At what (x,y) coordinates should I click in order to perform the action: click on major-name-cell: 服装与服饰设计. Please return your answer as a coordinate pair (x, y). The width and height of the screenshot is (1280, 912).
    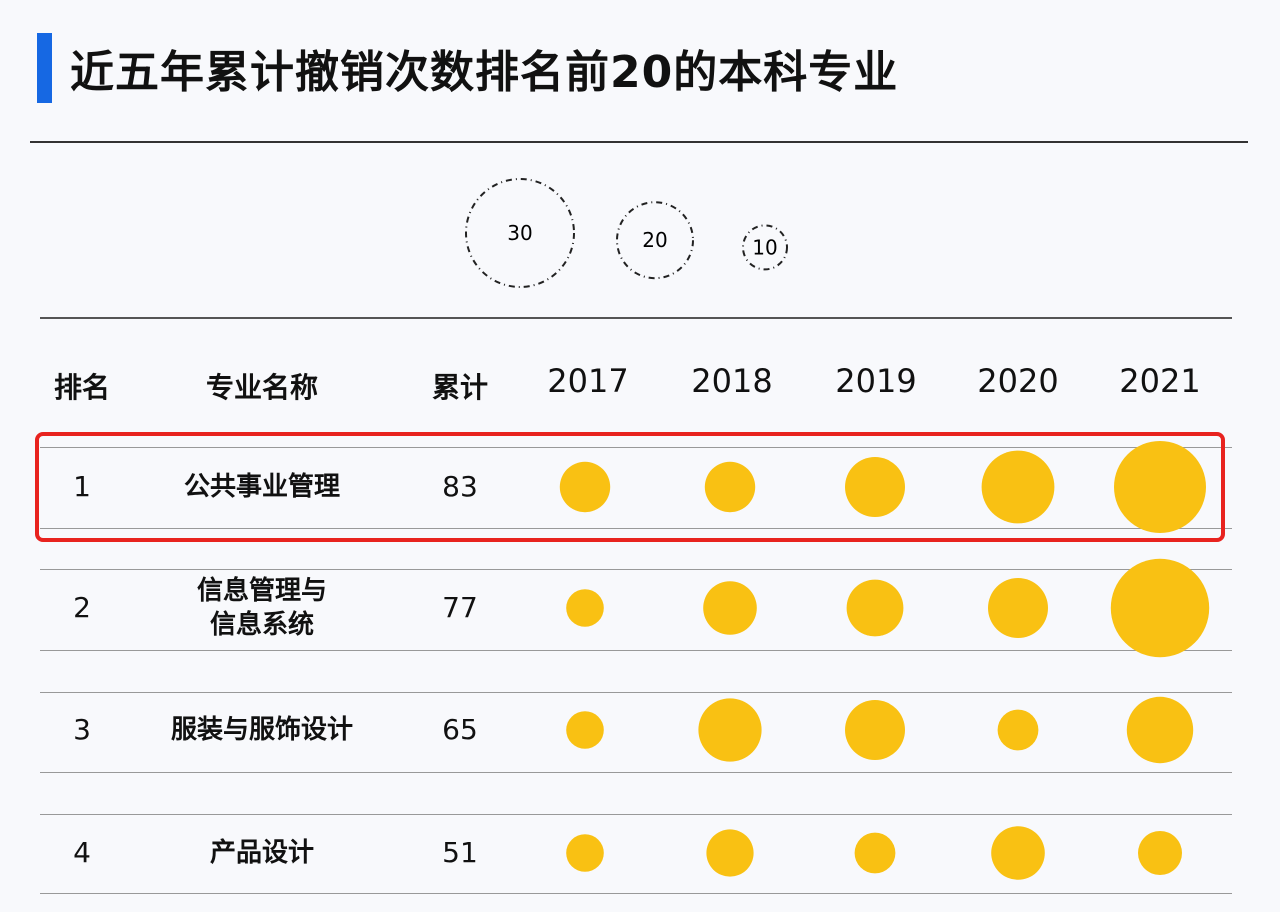
    Looking at the image, I should click on (262, 730).